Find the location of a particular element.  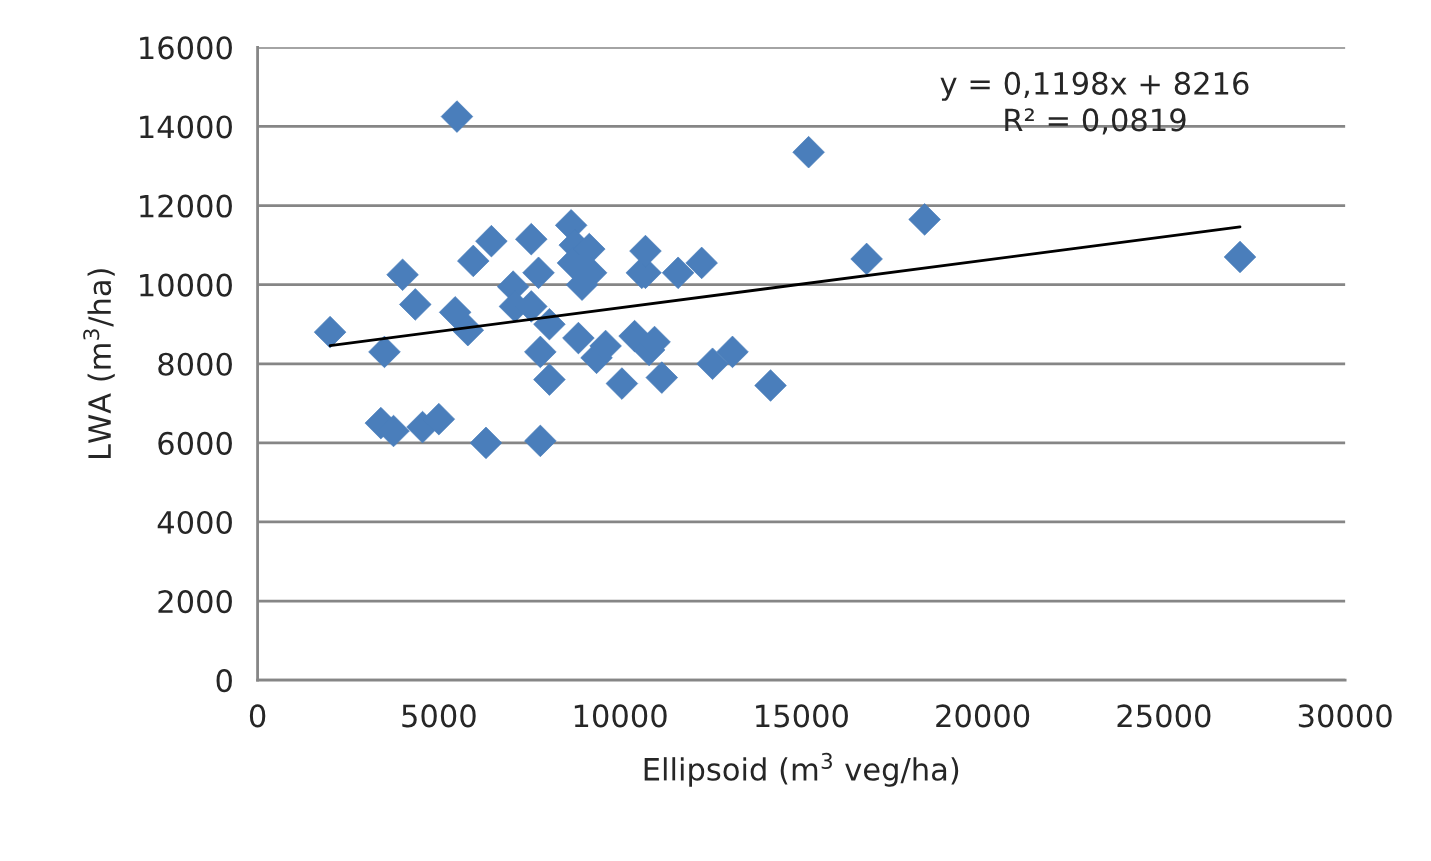

y-tick-label: 2000 is located at coordinates (195, 602).